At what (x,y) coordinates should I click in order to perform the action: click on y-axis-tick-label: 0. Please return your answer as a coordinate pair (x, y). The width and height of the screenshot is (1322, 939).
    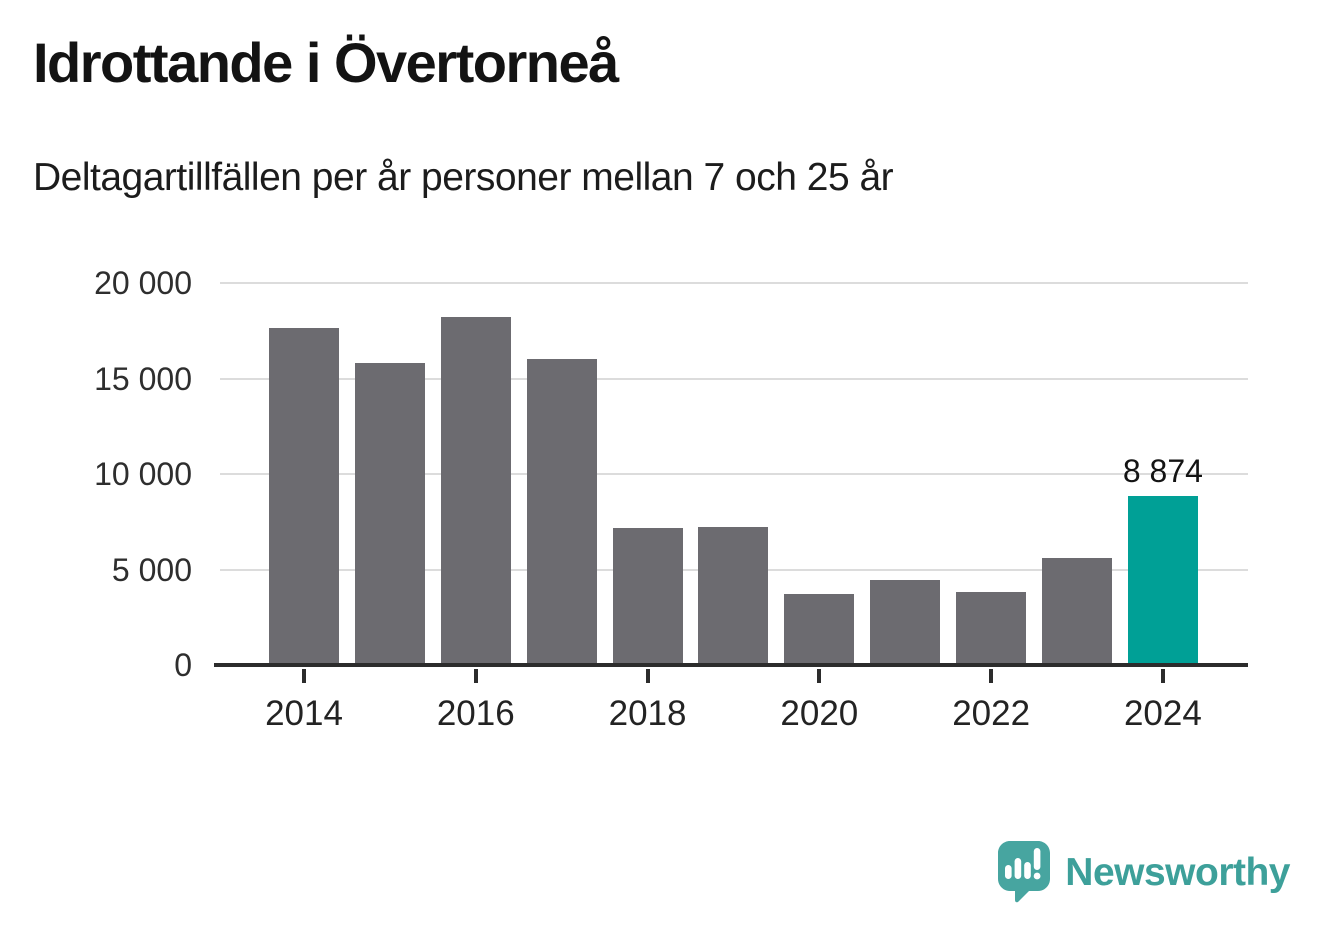
    Looking at the image, I should click on (183, 665).